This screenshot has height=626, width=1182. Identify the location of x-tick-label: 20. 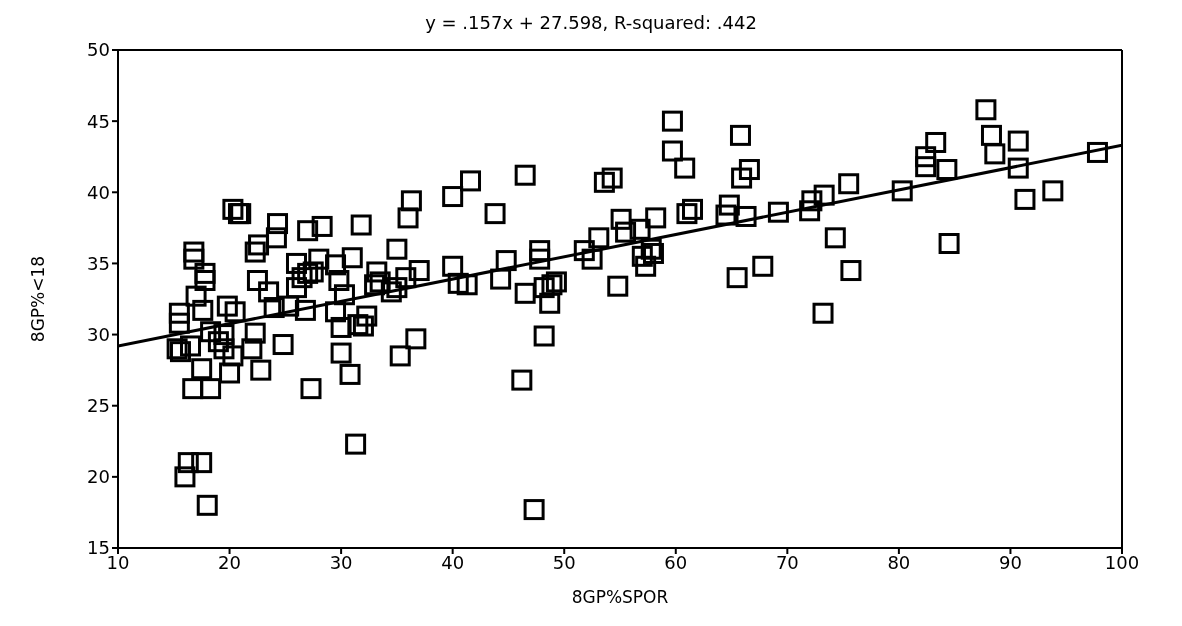
(230, 562).